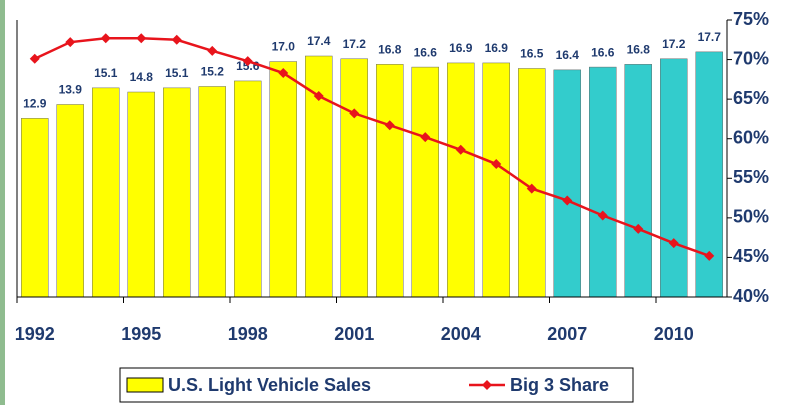  What do you see at coordinates (751, 256) in the screenshot?
I see `y2-tick-label: 45%` at bounding box center [751, 256].